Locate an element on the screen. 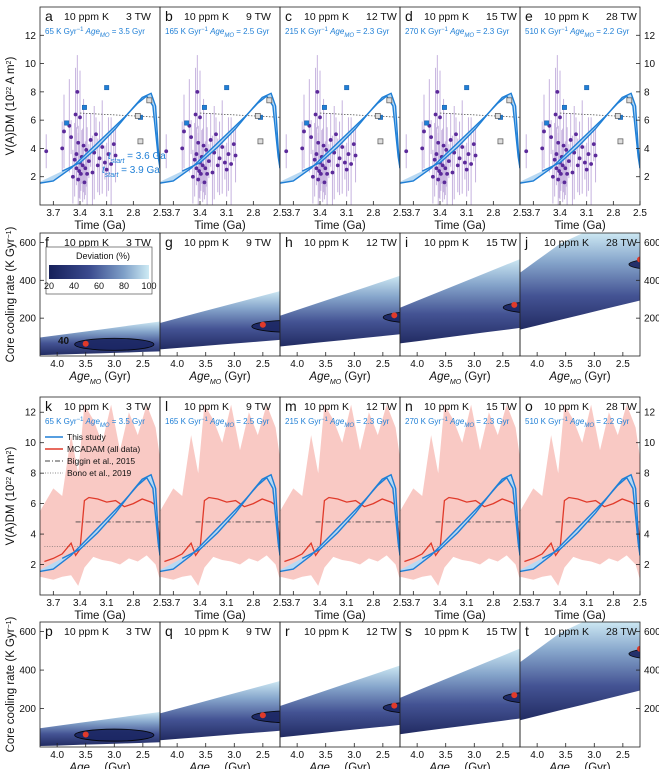 Image resolution: width=659 pixels, height=769 pixels. panel-letter: l is located at coordinates (166, 406).